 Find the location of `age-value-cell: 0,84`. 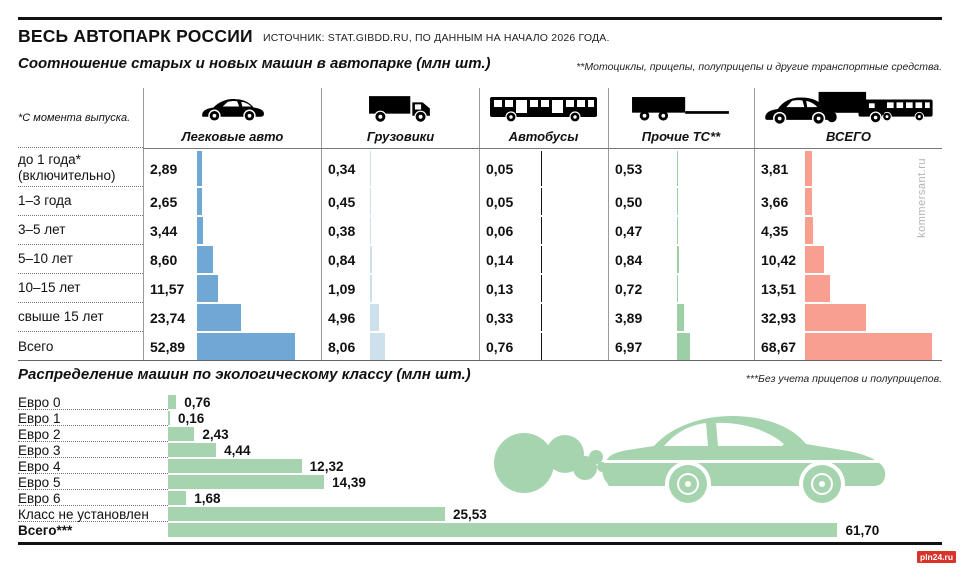

age-value-cell: 0,84 is located at coordinates (681, 259).